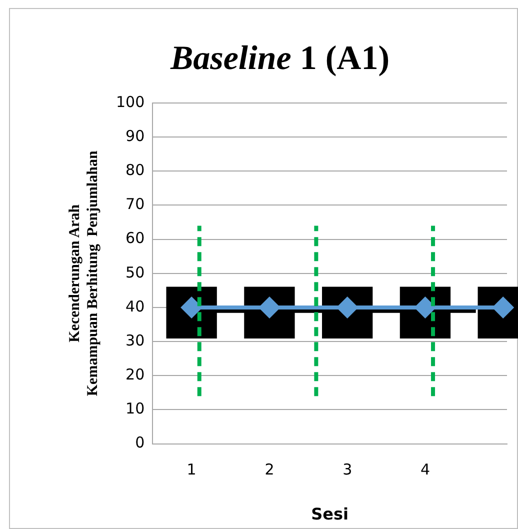 The height and width of the screenshot is (529, 518). I want to click on y-tick-label: 10, so click(135, 409).